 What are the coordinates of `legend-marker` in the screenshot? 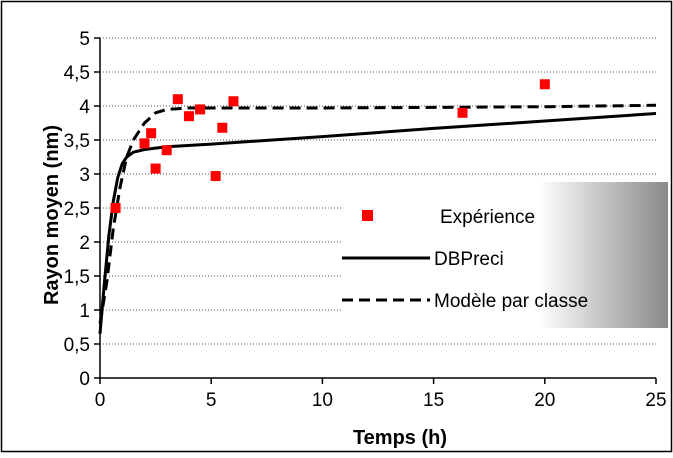 It's located at (367, 215).